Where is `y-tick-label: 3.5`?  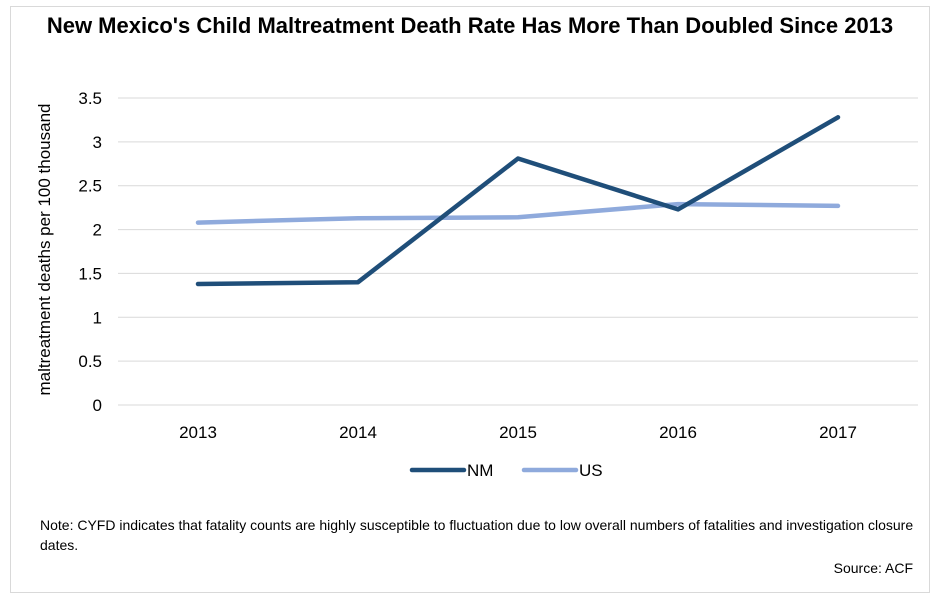
y-tick-label: 3.5 is located at coordinates (90, 98).